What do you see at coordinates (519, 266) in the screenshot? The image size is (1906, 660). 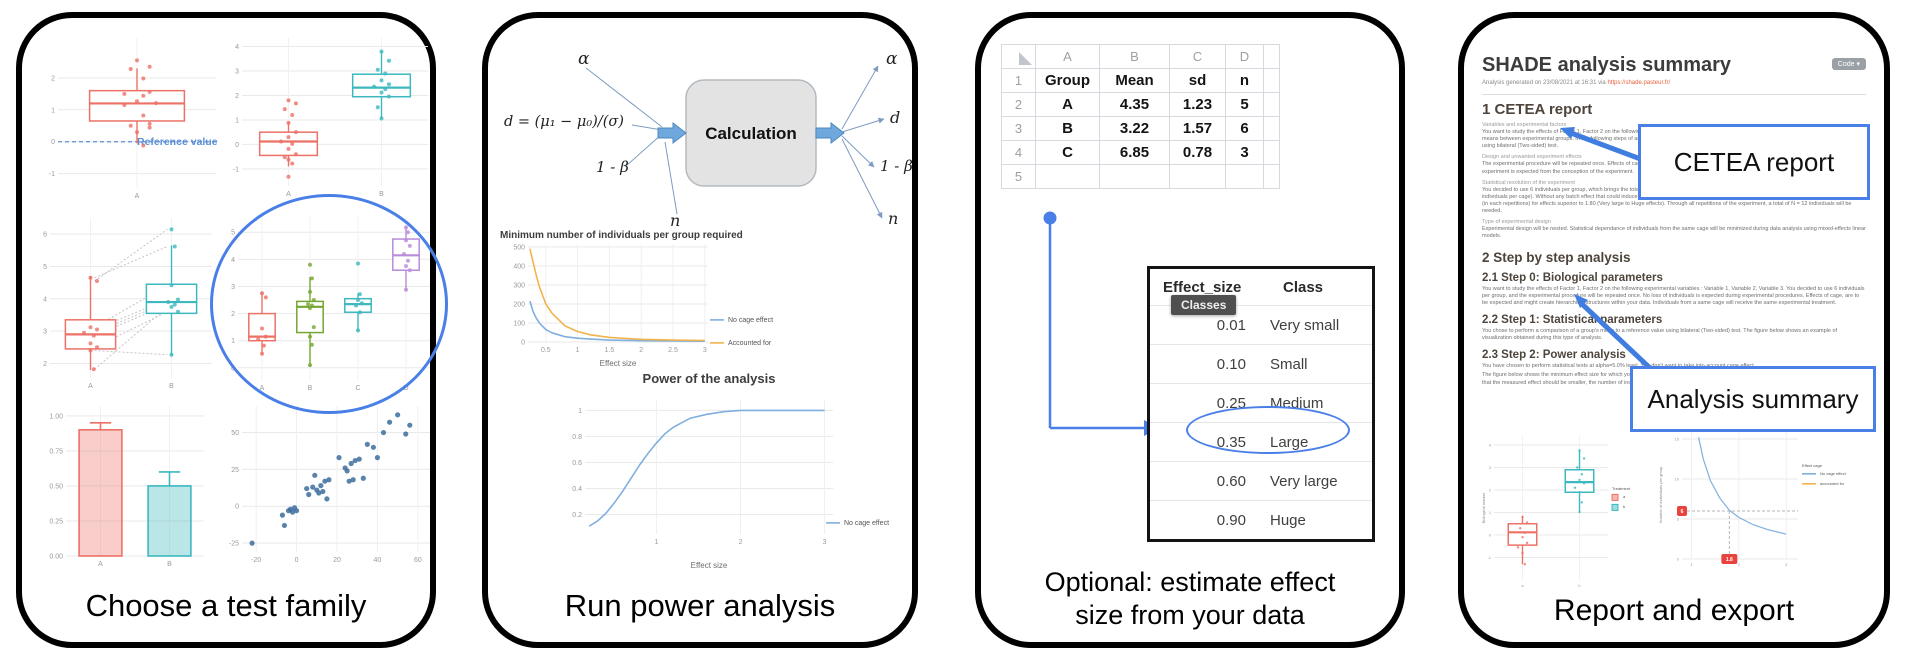 I see `svg-text: 400` at bounding box center [519, 266].